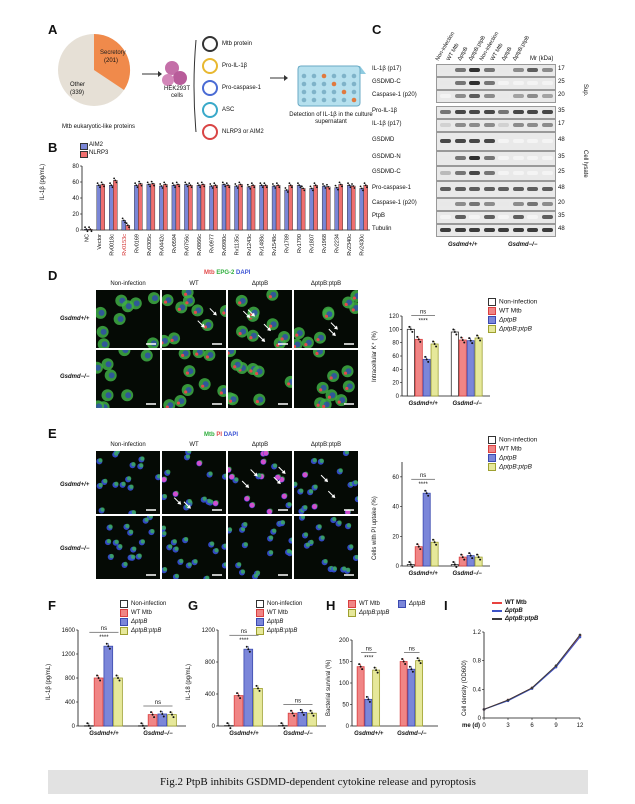 This screenshot has height=804, width=635. What do you see at coordinates (561, 188) in the screenshot?
I see `blot-kda-8: 48` at bounding box center [561, 188].